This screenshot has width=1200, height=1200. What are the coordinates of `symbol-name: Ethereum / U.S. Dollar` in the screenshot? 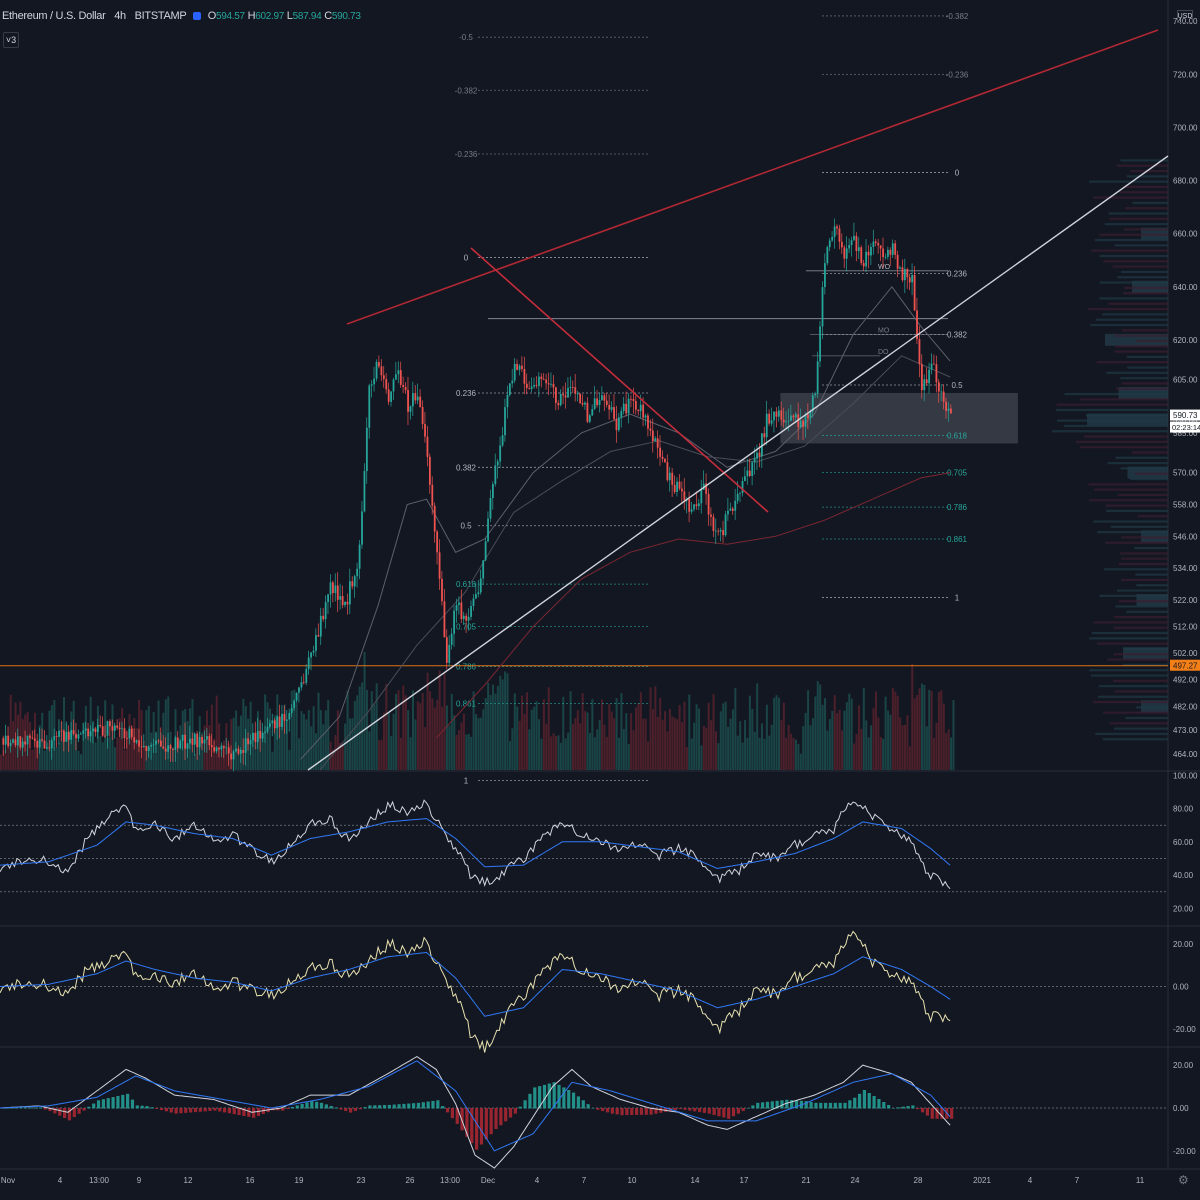 It's located at (54, 16).